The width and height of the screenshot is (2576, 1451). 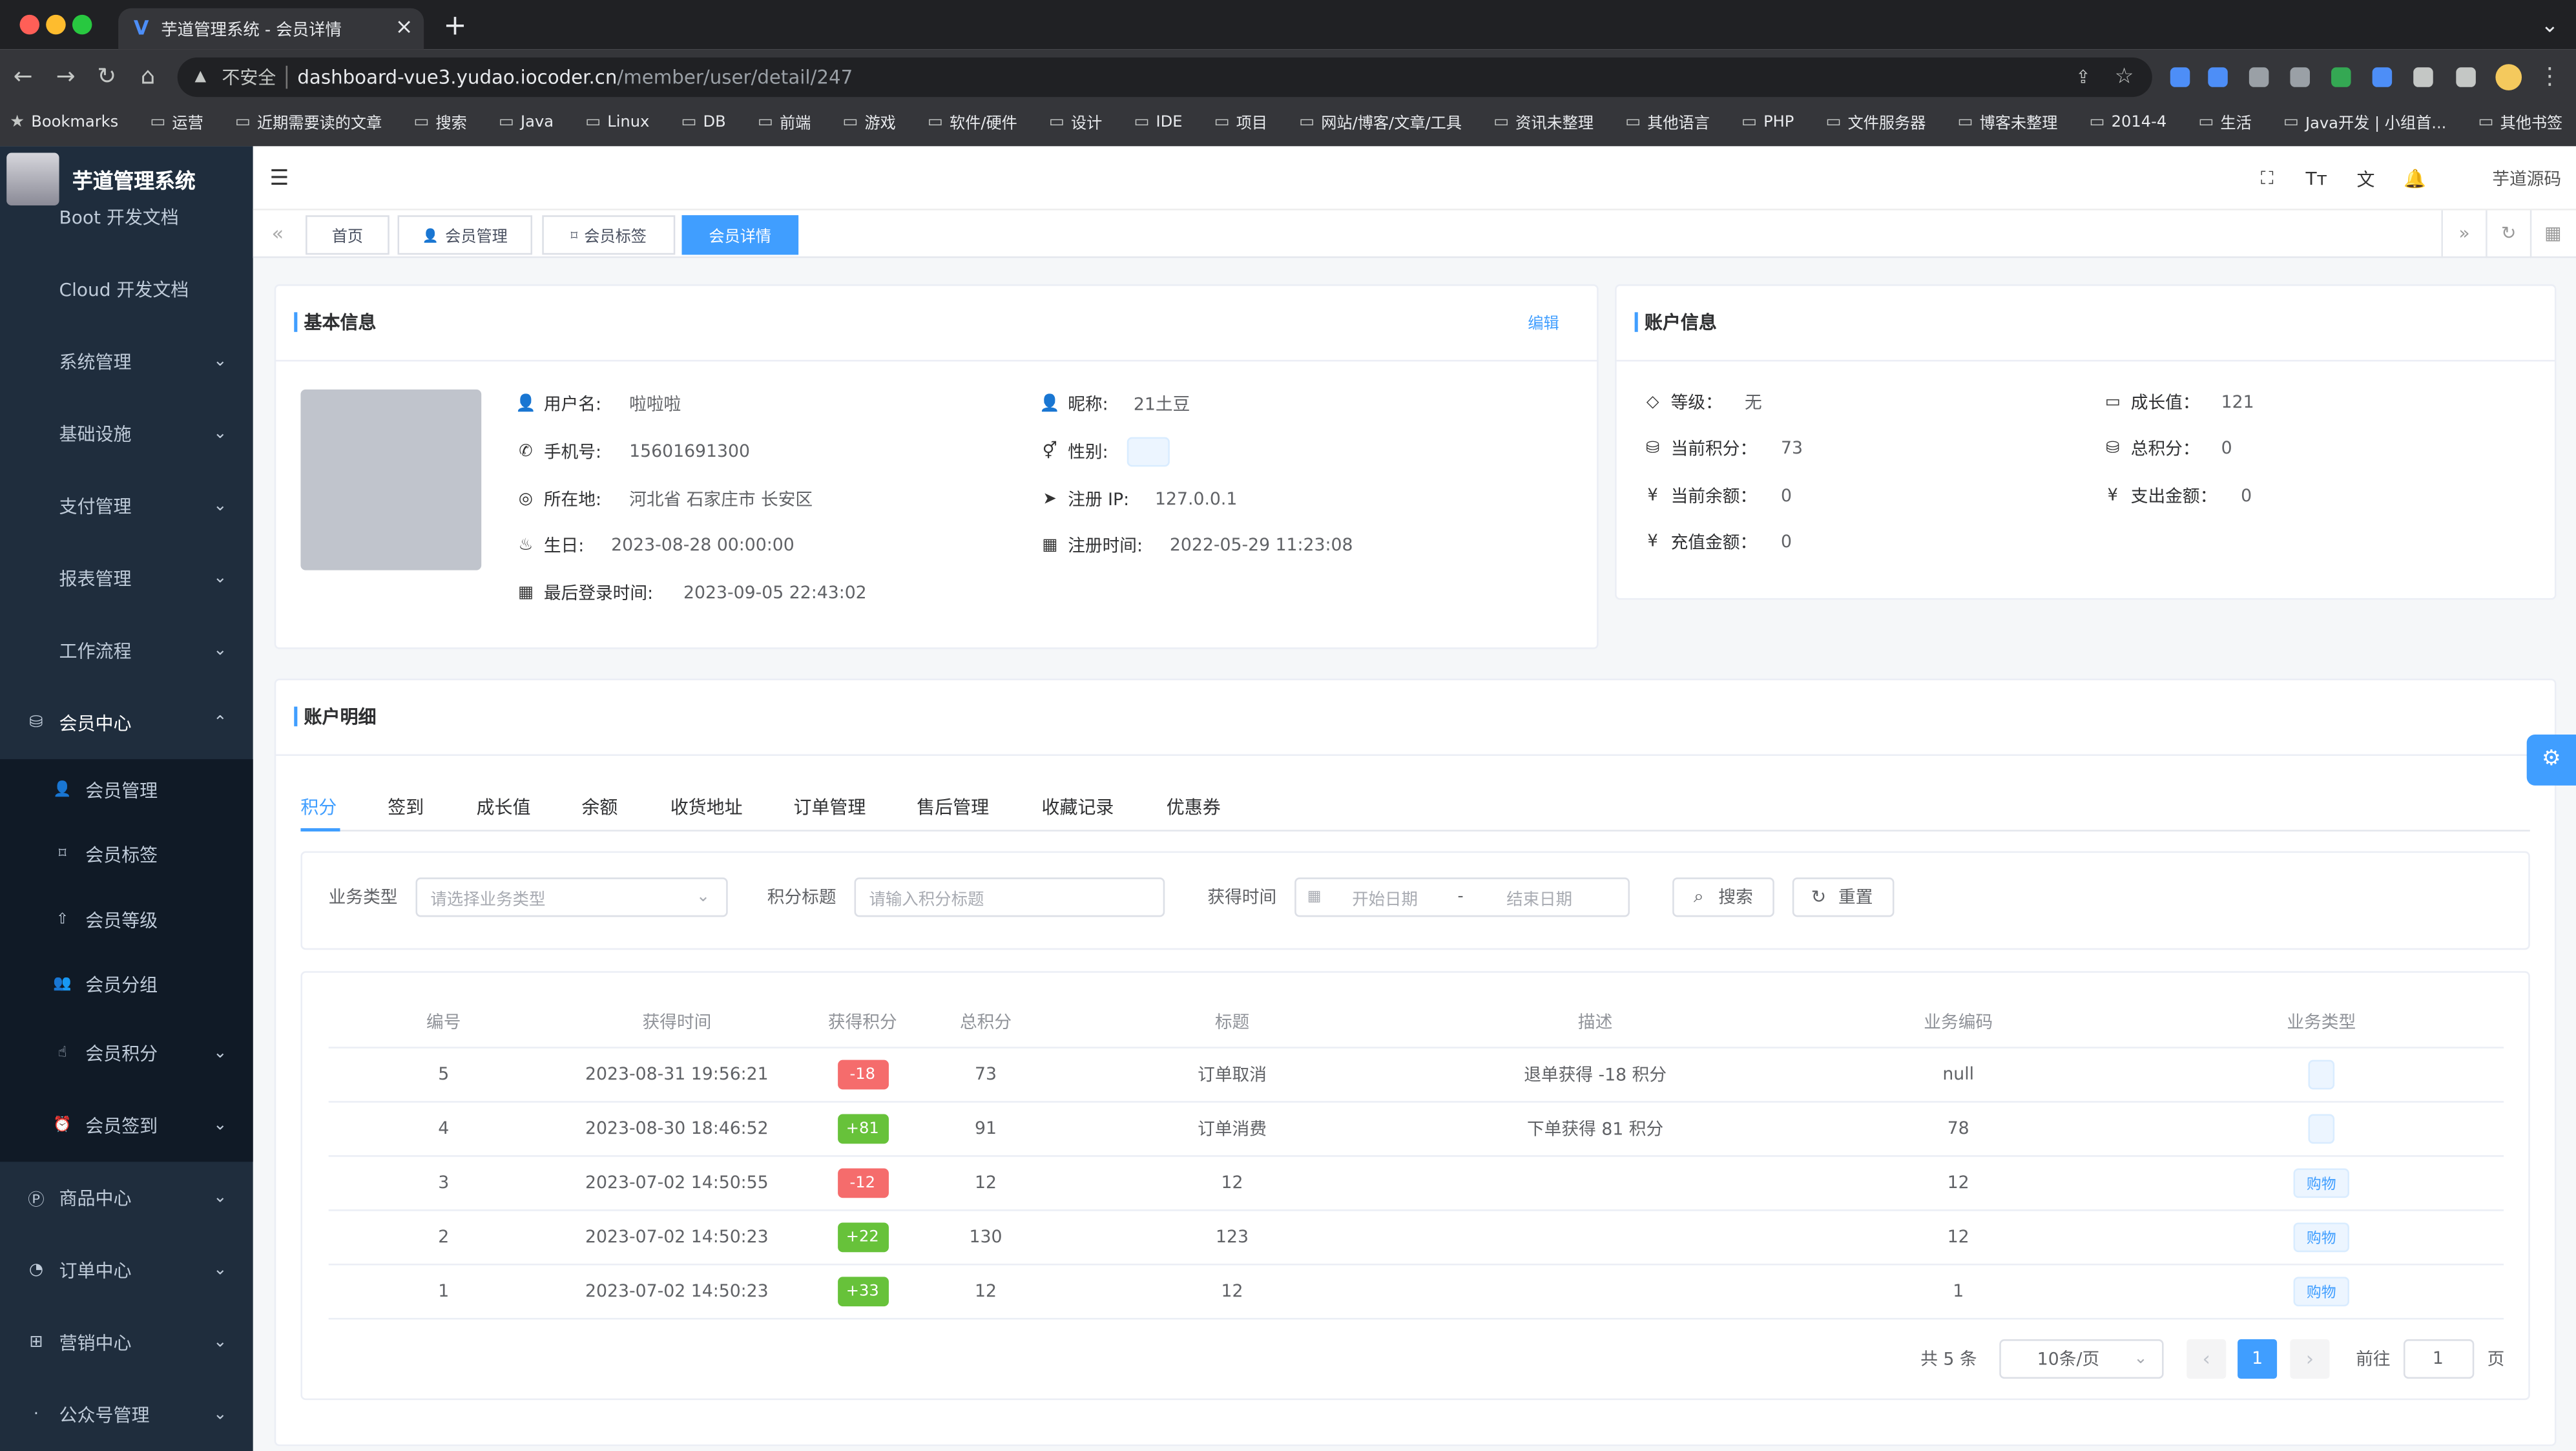 What do you see at coordinates (1077, 808) in the screenshot?
I see `detail-tab: 收藏记录` at bounding box center [1077, 808].